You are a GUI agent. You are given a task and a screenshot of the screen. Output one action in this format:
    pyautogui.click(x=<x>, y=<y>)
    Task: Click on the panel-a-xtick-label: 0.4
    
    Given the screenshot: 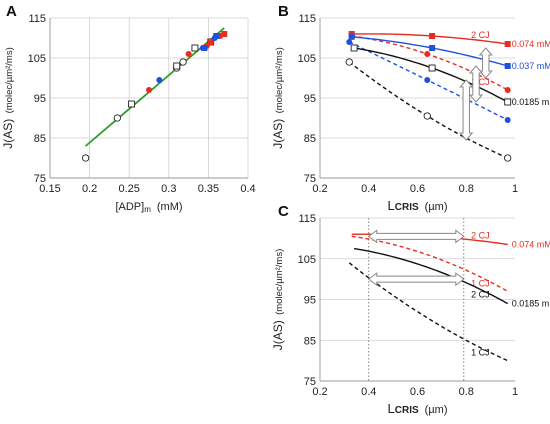 What is the action you would take?
    pyautogui.click(x=247, y=189)
    